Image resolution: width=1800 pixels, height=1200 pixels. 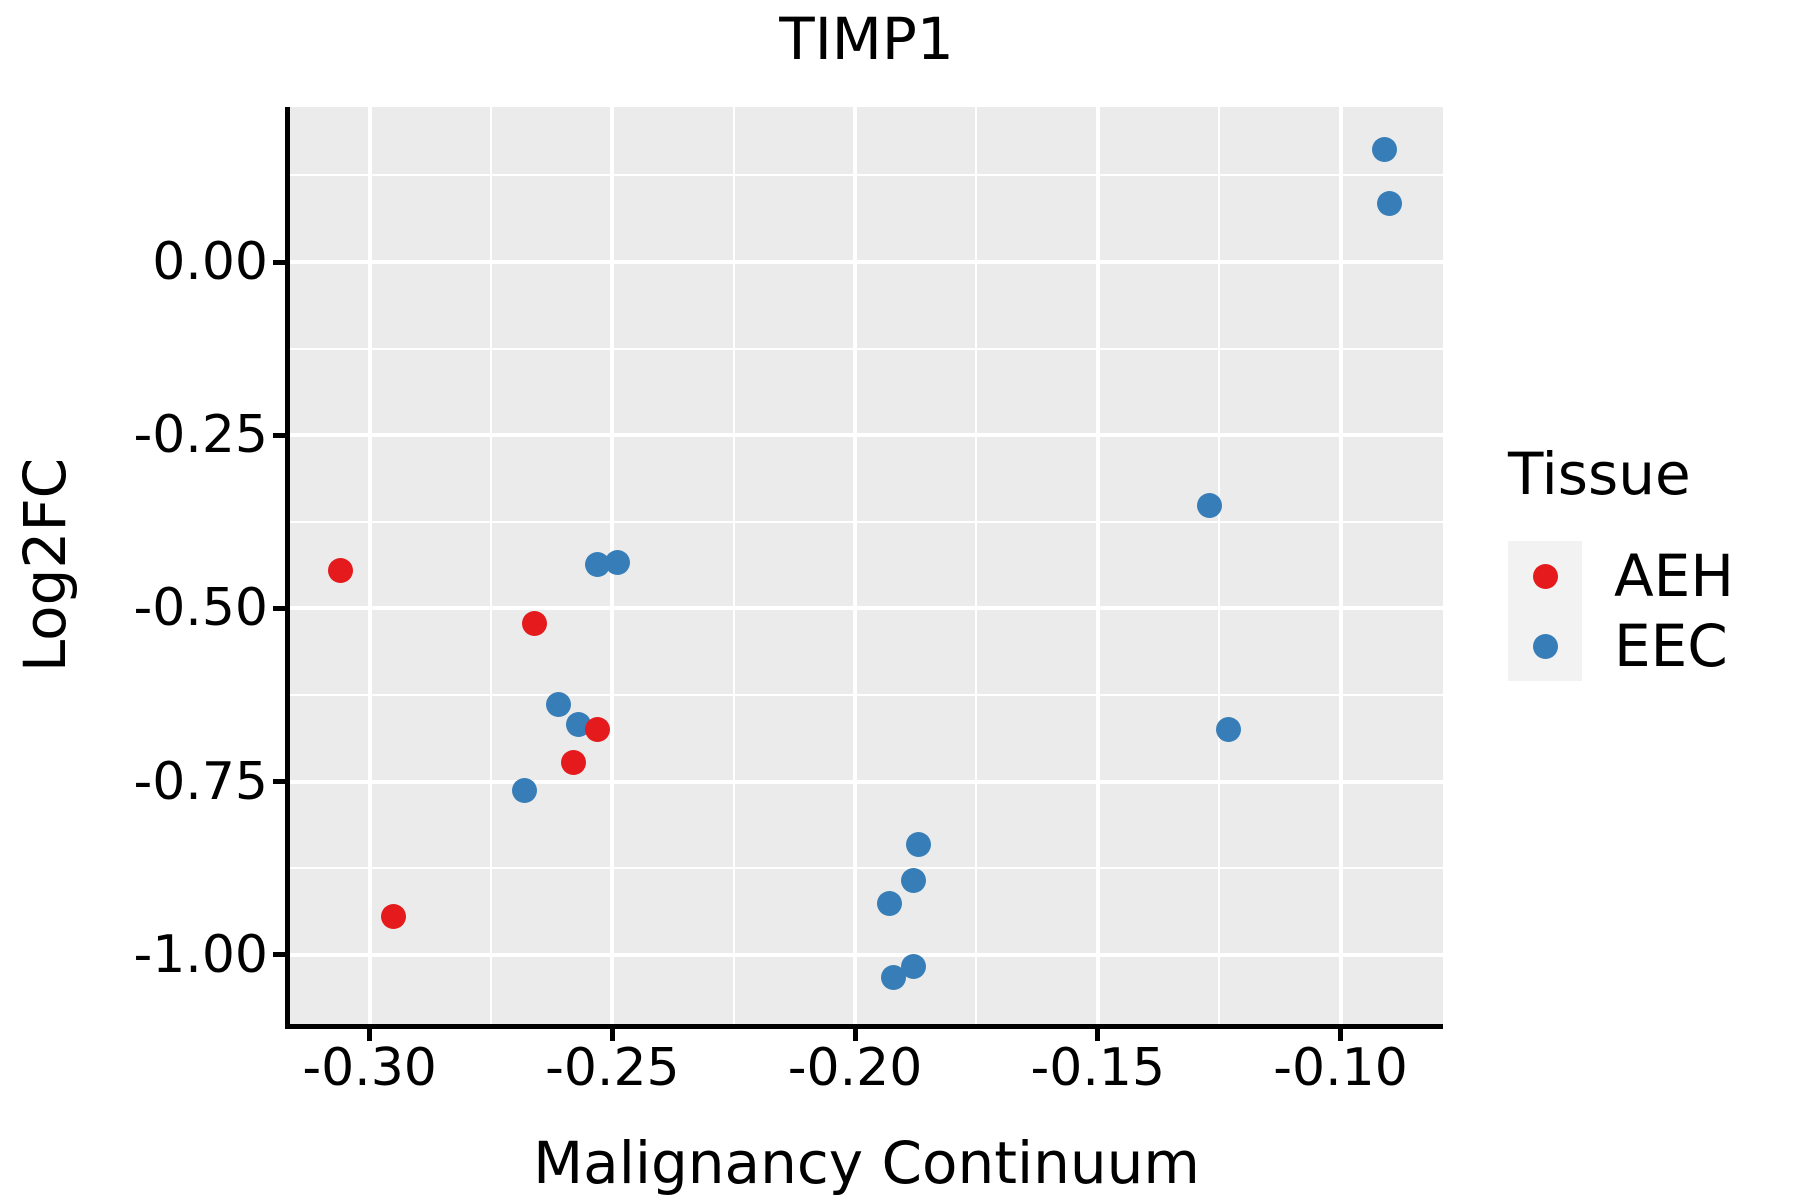 I want to click on legend-label: AEH, so click(x=1674, y=576).